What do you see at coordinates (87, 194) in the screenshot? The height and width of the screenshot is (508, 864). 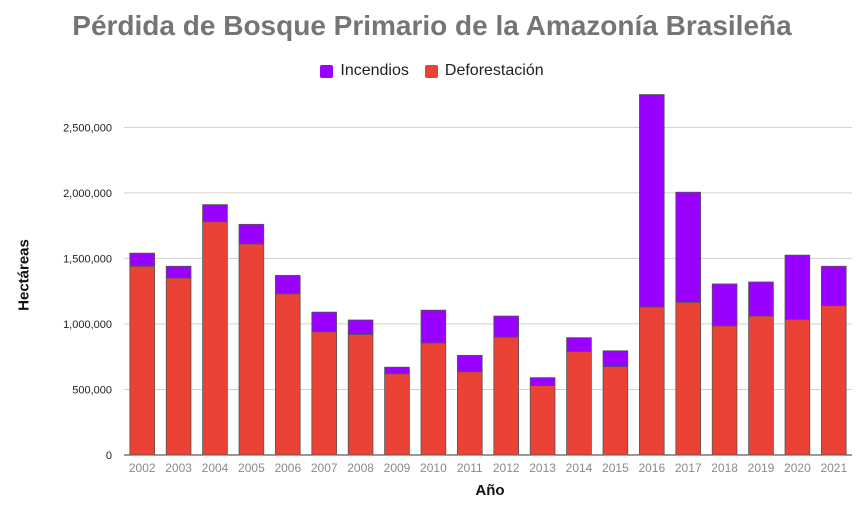 I see `y-tick-label: 2,000,000` at bounding box center [87, 194].